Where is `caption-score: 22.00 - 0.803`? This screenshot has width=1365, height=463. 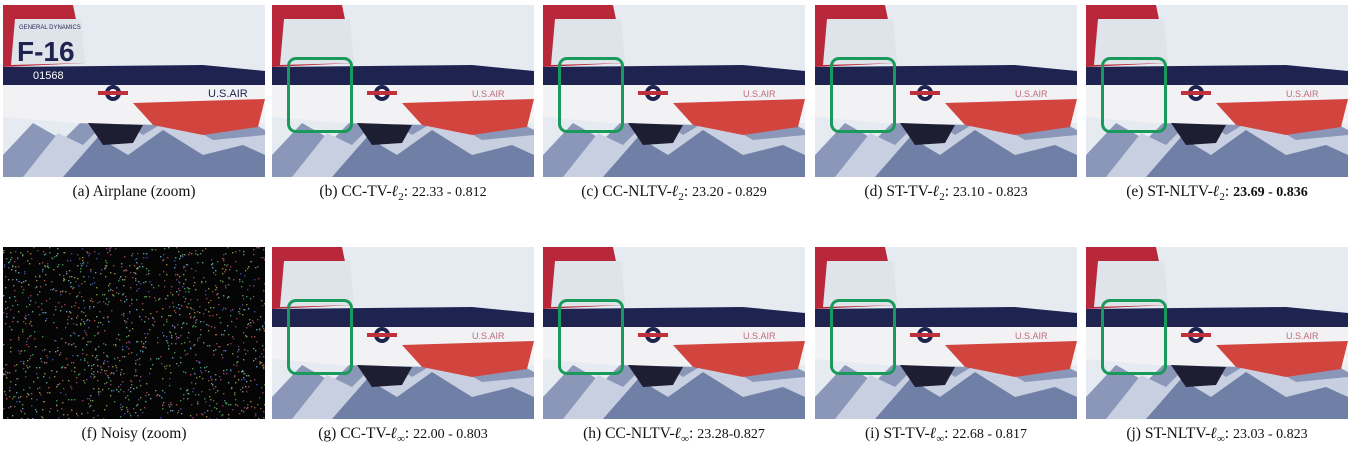 caption-score: 22.00 - 0.803 is located at coordinates (450, 434).